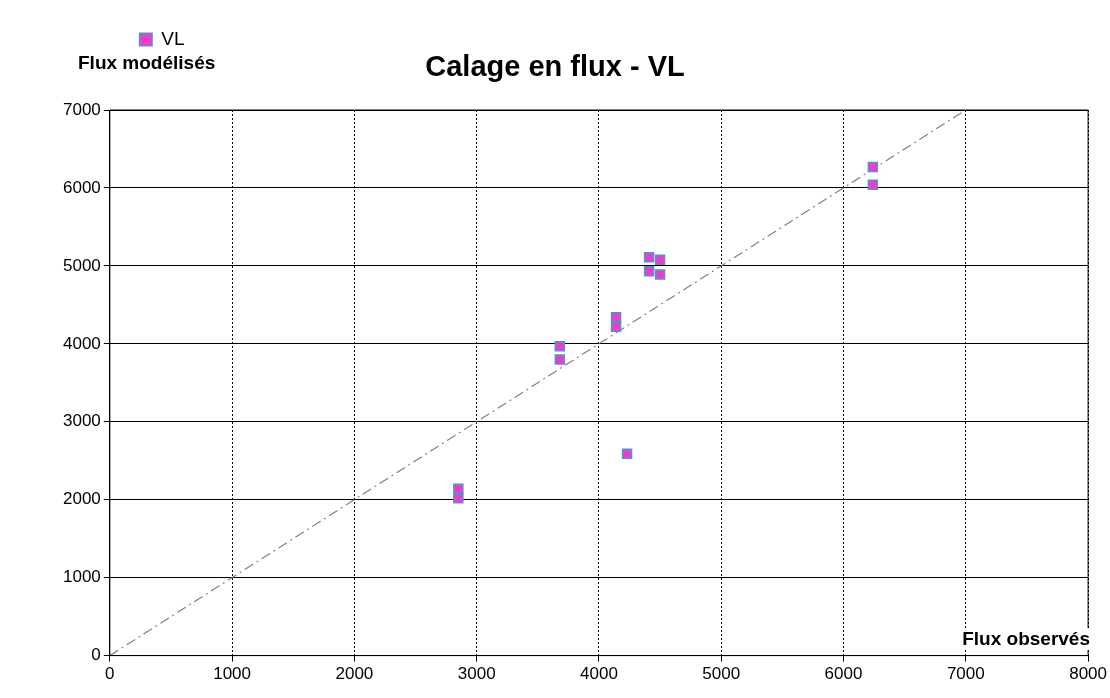  Describe the element at coordinates (110, 674) in the screenshot. I see `x-tick-label: 0` at that location.